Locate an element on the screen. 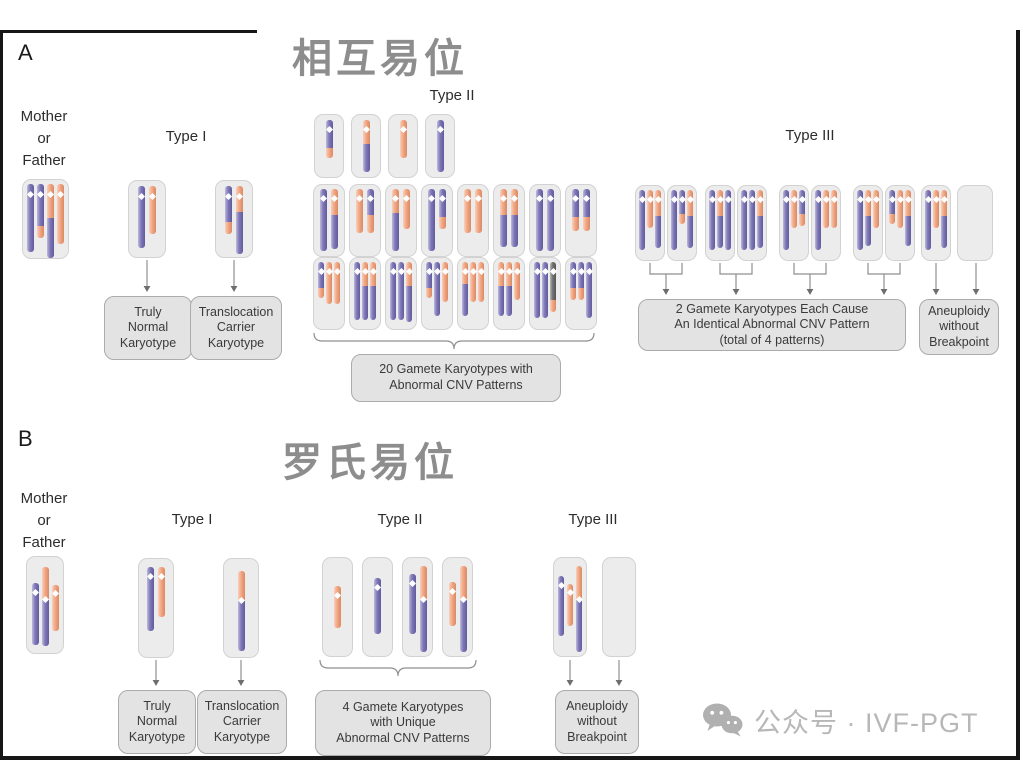 This screenshot has width=1020, height=760. panel-b-carrier-box: Translocation Carrier Karyotype is located at coordinates (242, 722).